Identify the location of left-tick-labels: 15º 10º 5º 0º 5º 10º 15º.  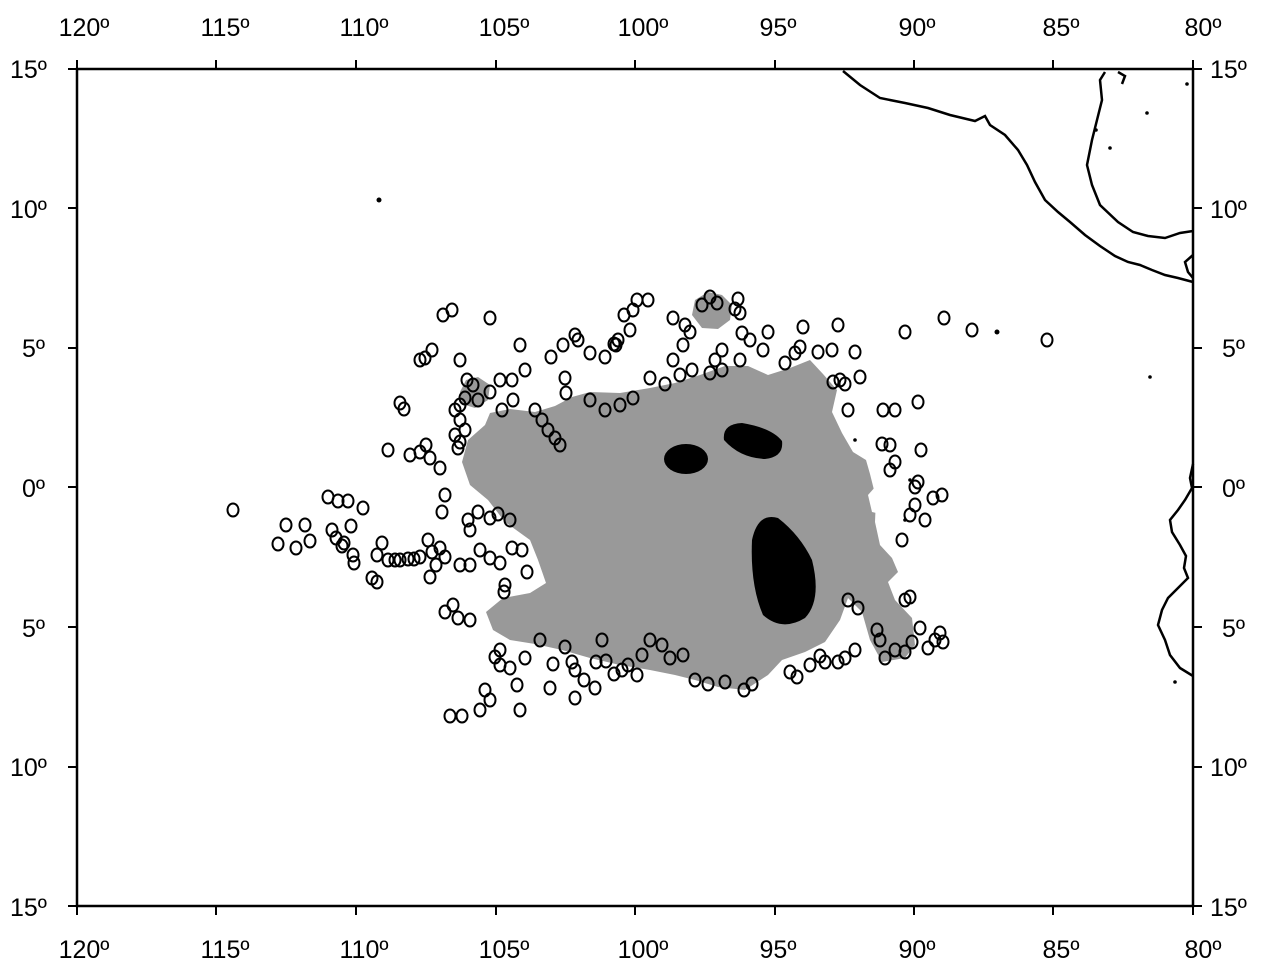
(28, 489).